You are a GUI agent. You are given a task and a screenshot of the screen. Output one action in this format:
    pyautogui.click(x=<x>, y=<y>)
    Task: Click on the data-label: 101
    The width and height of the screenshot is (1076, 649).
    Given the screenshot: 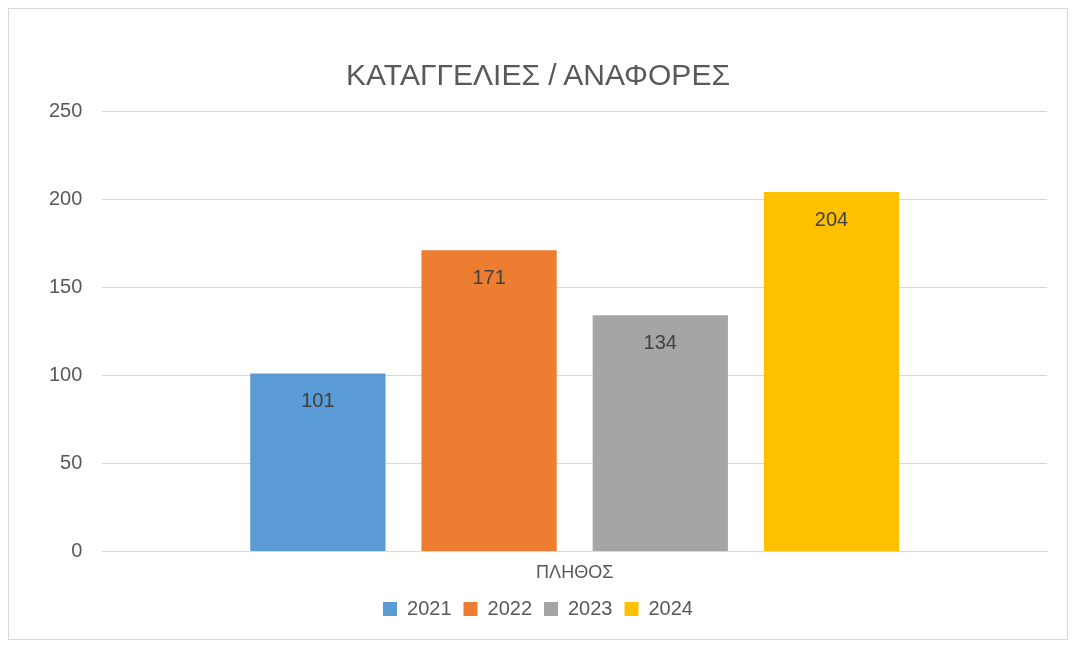 What is the action you would take?
    pyautogui.click(x=318, y=399)
    